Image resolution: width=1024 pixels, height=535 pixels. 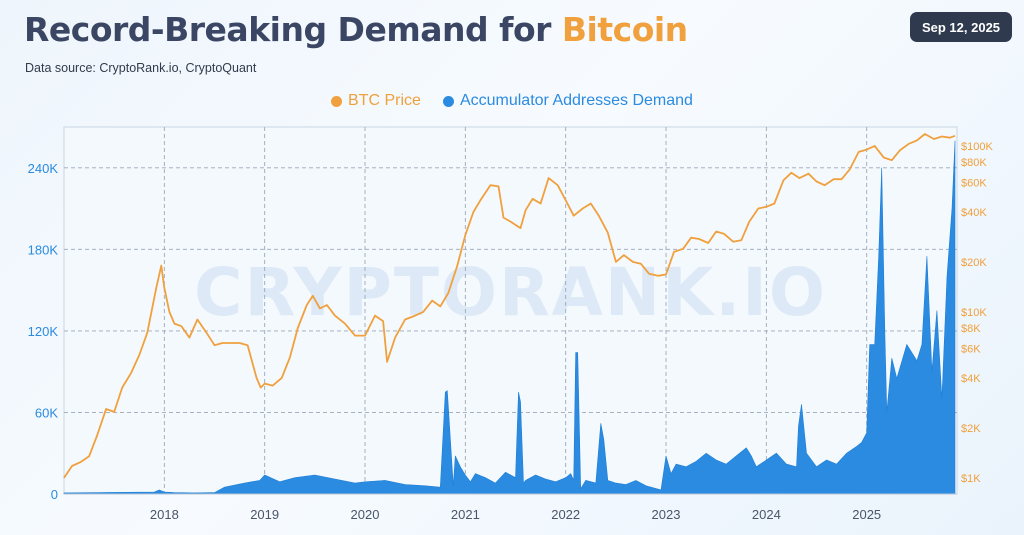 What do you see at coordinates (141, 68) in the screenshot?
I see `data-source: Data source: CryptoRank.io, CryptoQuant` at bounding box center [141, 68].